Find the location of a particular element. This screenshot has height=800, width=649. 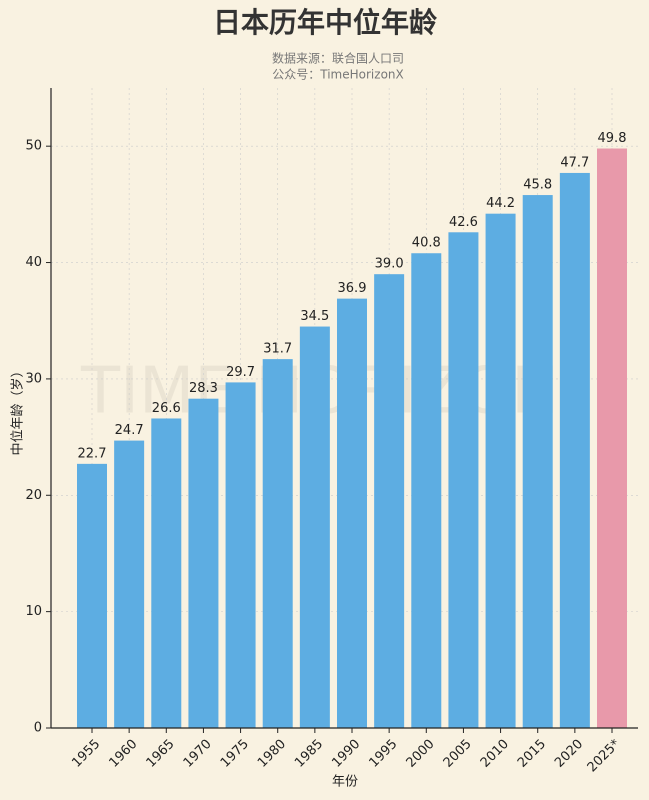

value-label: 36.9 is located at coordinates (352, 288).